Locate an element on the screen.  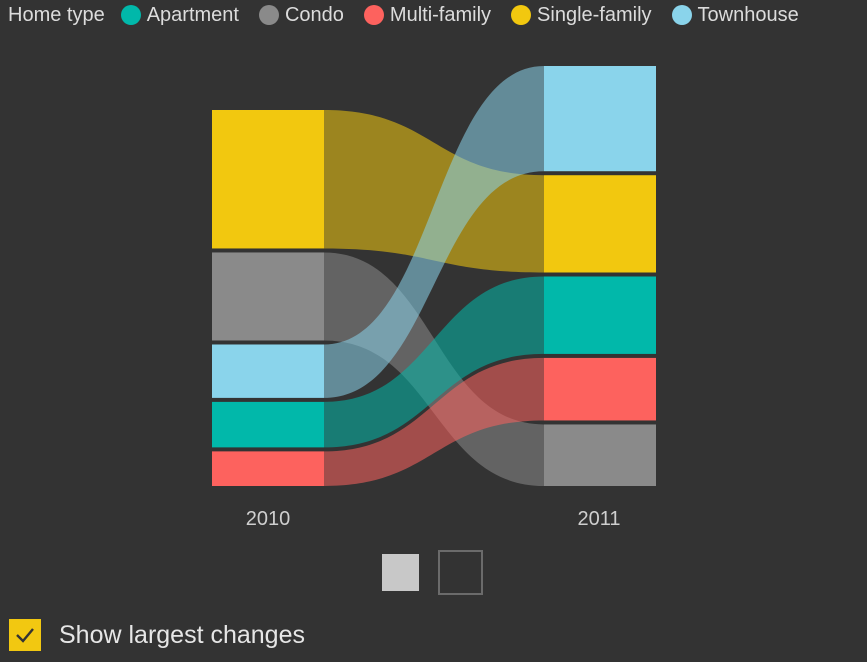
legend-label-townhouse: Townhouse is located at coordinates (748, 14).